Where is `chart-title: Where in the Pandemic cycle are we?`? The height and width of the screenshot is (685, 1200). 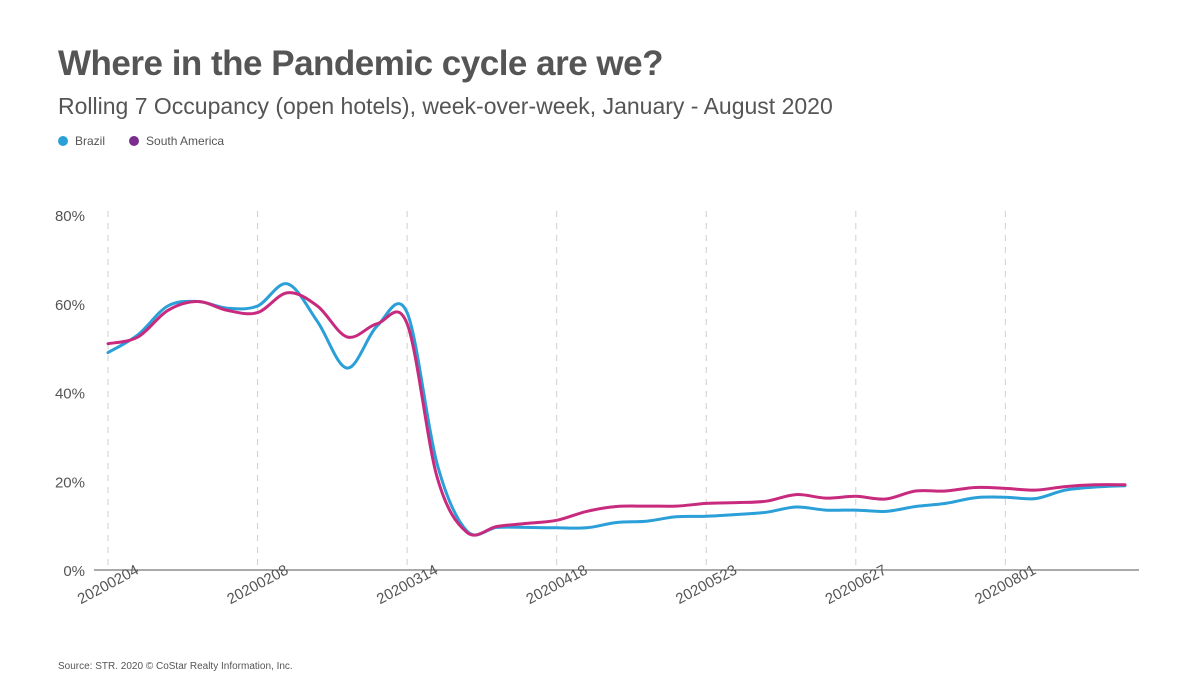
chart-title: Where in the Pandemic cycle are we? is located at coordinates (360, 63).